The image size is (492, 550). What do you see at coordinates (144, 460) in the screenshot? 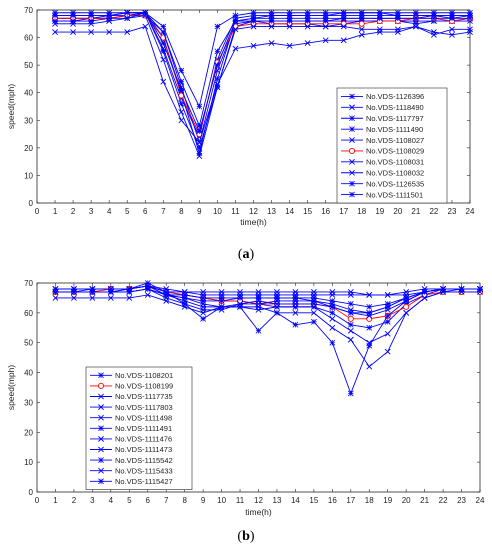
I see `legend-label: No.VDS-1115542` at bounding box center [144, 460].